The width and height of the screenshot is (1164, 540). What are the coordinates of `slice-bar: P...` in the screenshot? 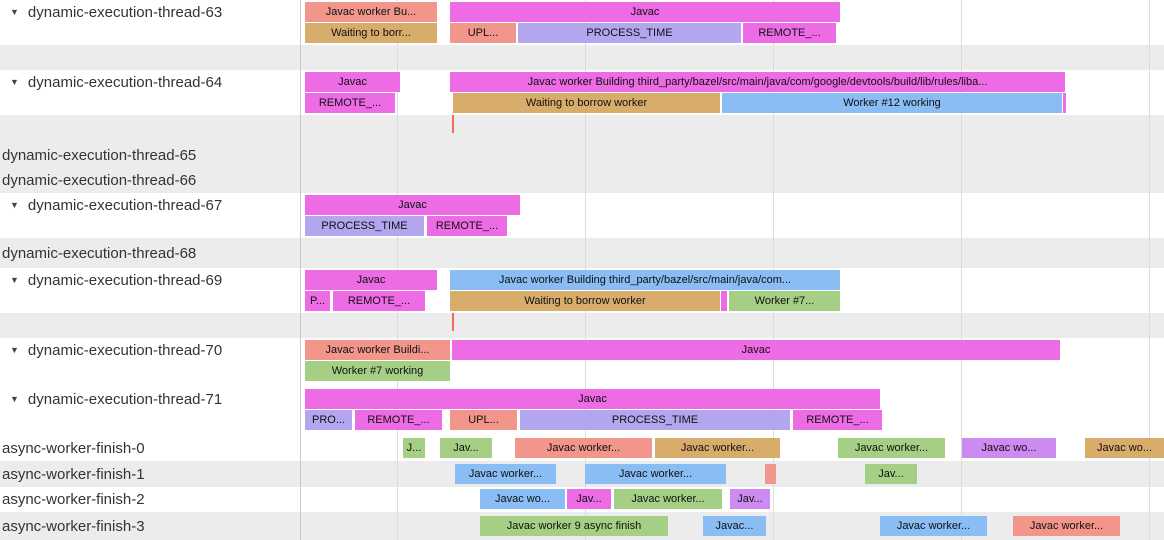 It's located at (317, 301).